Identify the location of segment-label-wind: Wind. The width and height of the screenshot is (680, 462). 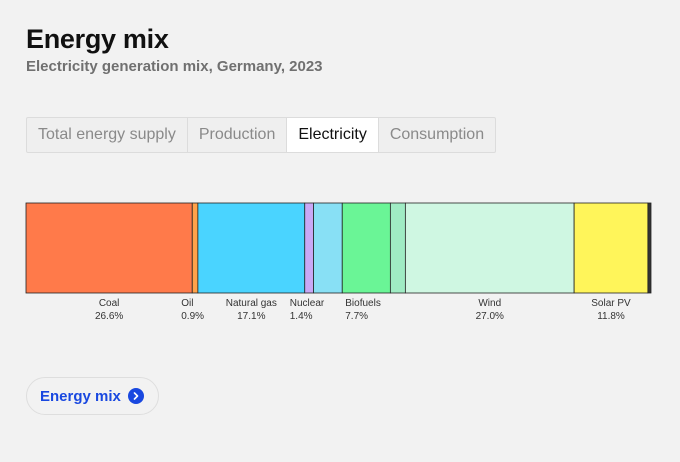
(489, 303).